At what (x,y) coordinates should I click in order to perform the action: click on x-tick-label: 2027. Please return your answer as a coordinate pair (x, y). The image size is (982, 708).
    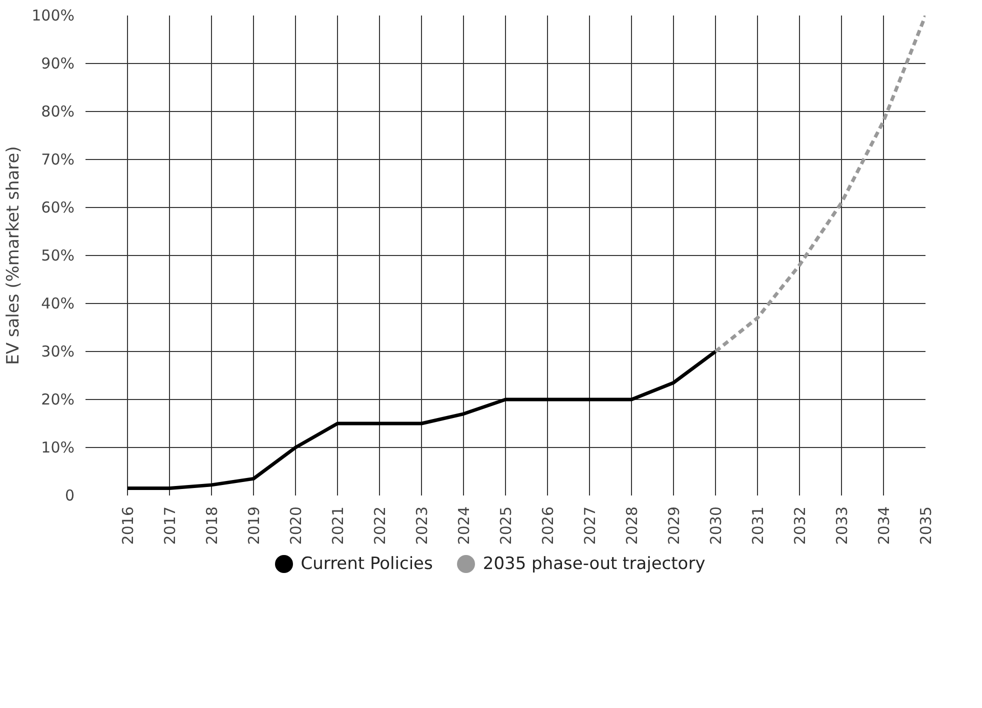
    Looking at the image, I should click on (590, 525).